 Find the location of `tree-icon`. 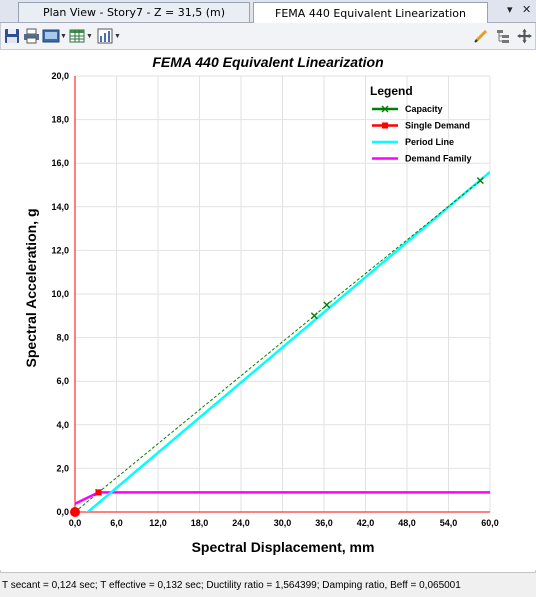

tree-icon is located at coordinates (503, 36).